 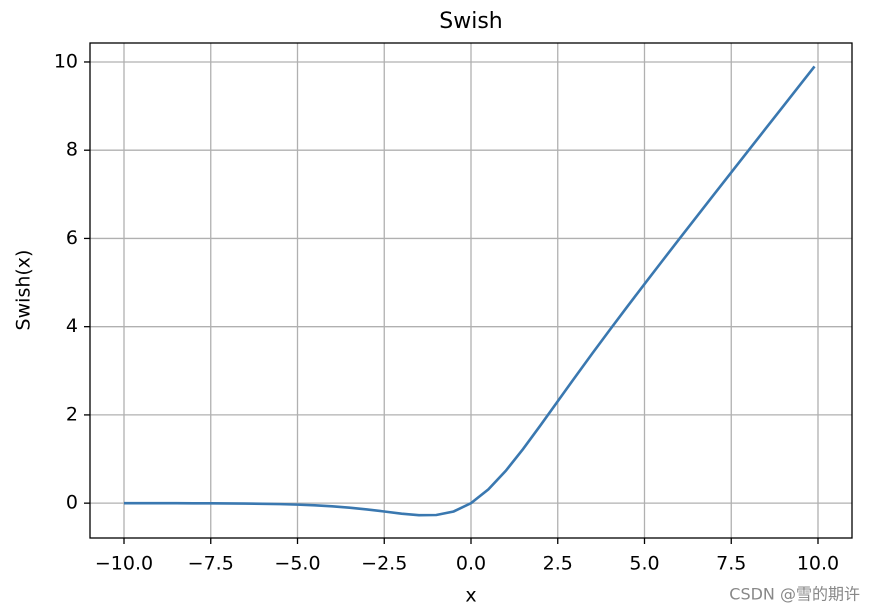 I want to click on chart-title: Swish, so click(x=470, y=21).